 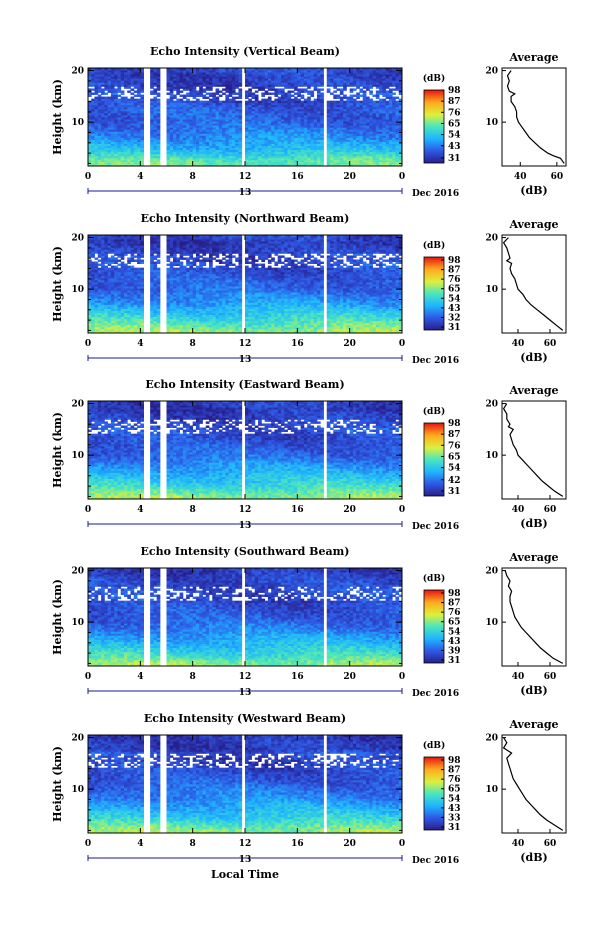 I want to click on panel-title: Echo Intensity (Southward Beam), so click(x=245, y=551).